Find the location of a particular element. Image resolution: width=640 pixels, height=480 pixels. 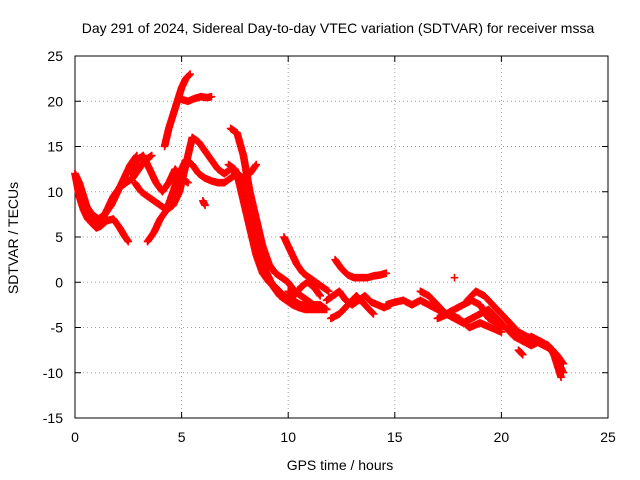

x-tick-label: 15 is located at coordinates (395, 437).